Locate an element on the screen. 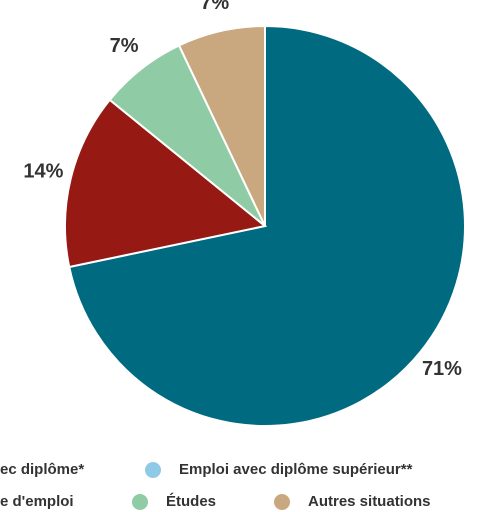  legend-label: Autres situations is located at coordinates (369, 501).